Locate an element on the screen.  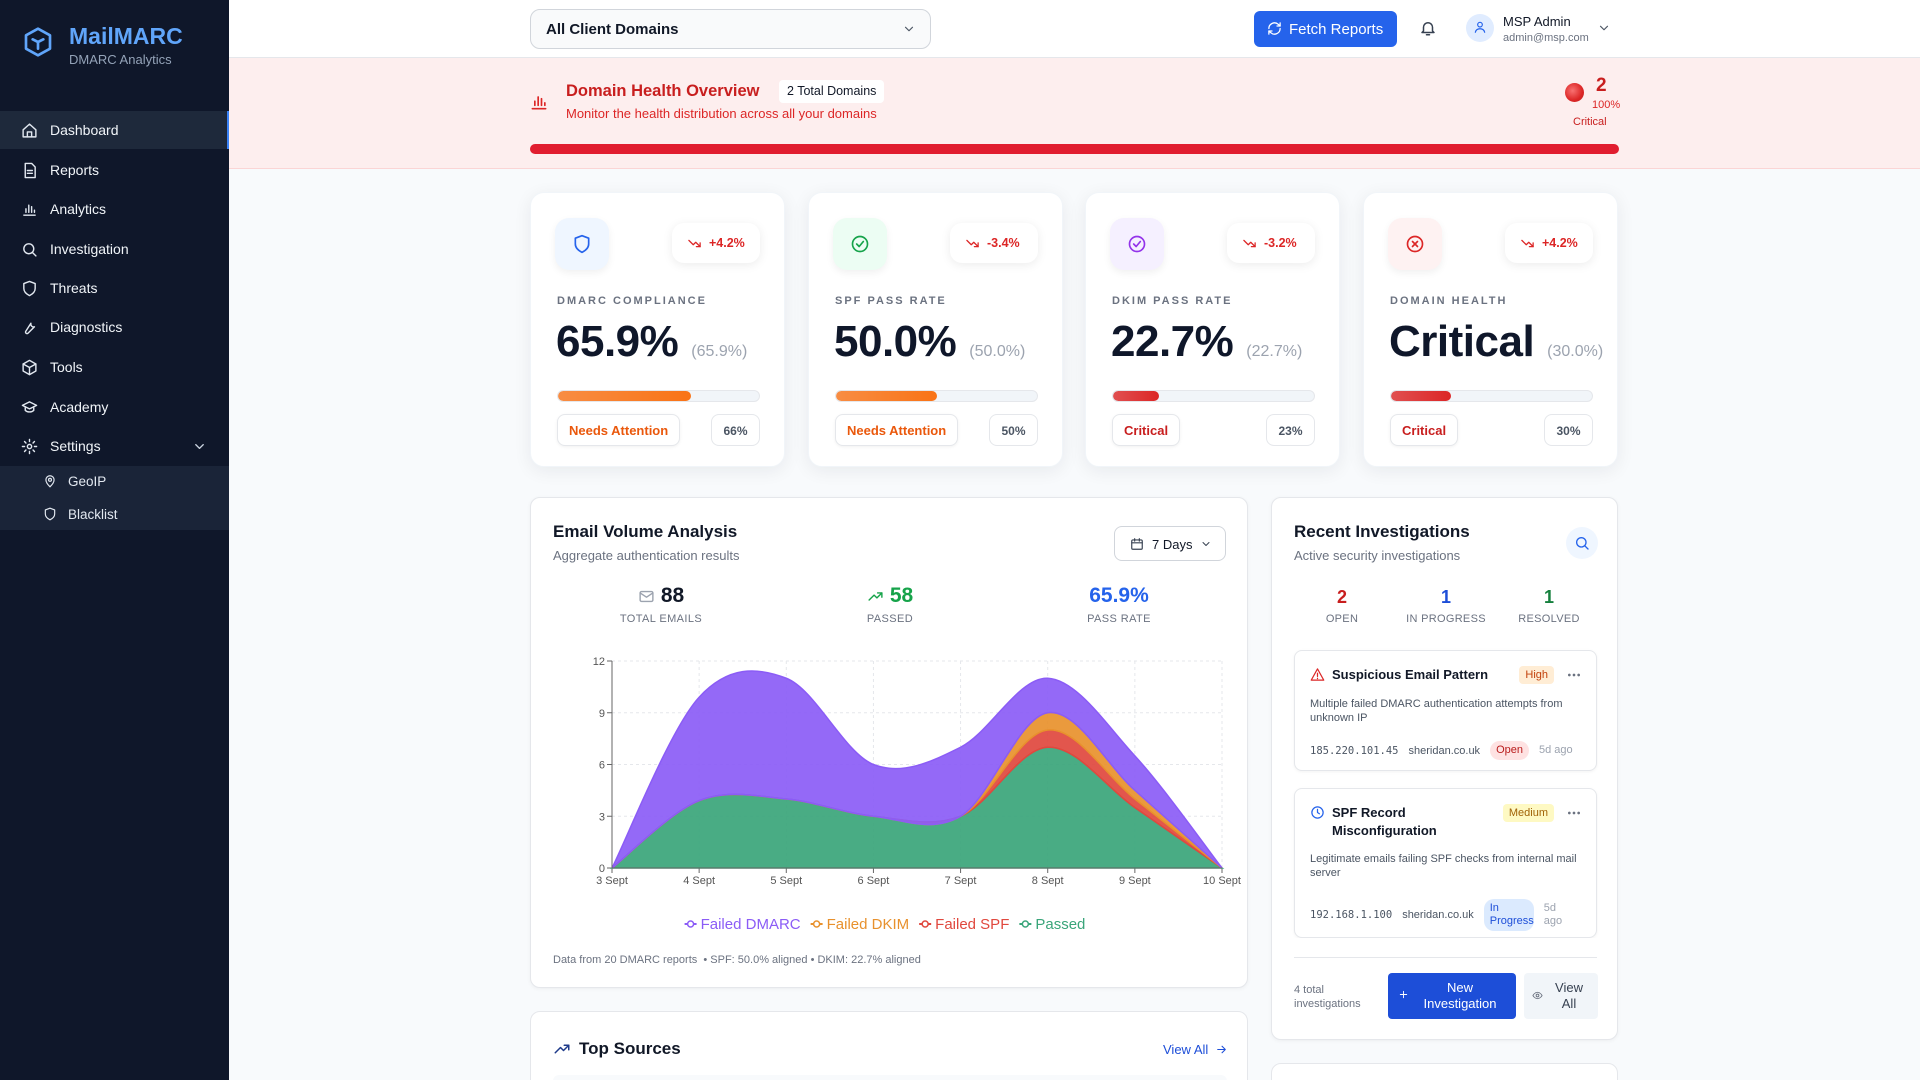
status-pill: Needs Attention is located at coordinates (619, 430).